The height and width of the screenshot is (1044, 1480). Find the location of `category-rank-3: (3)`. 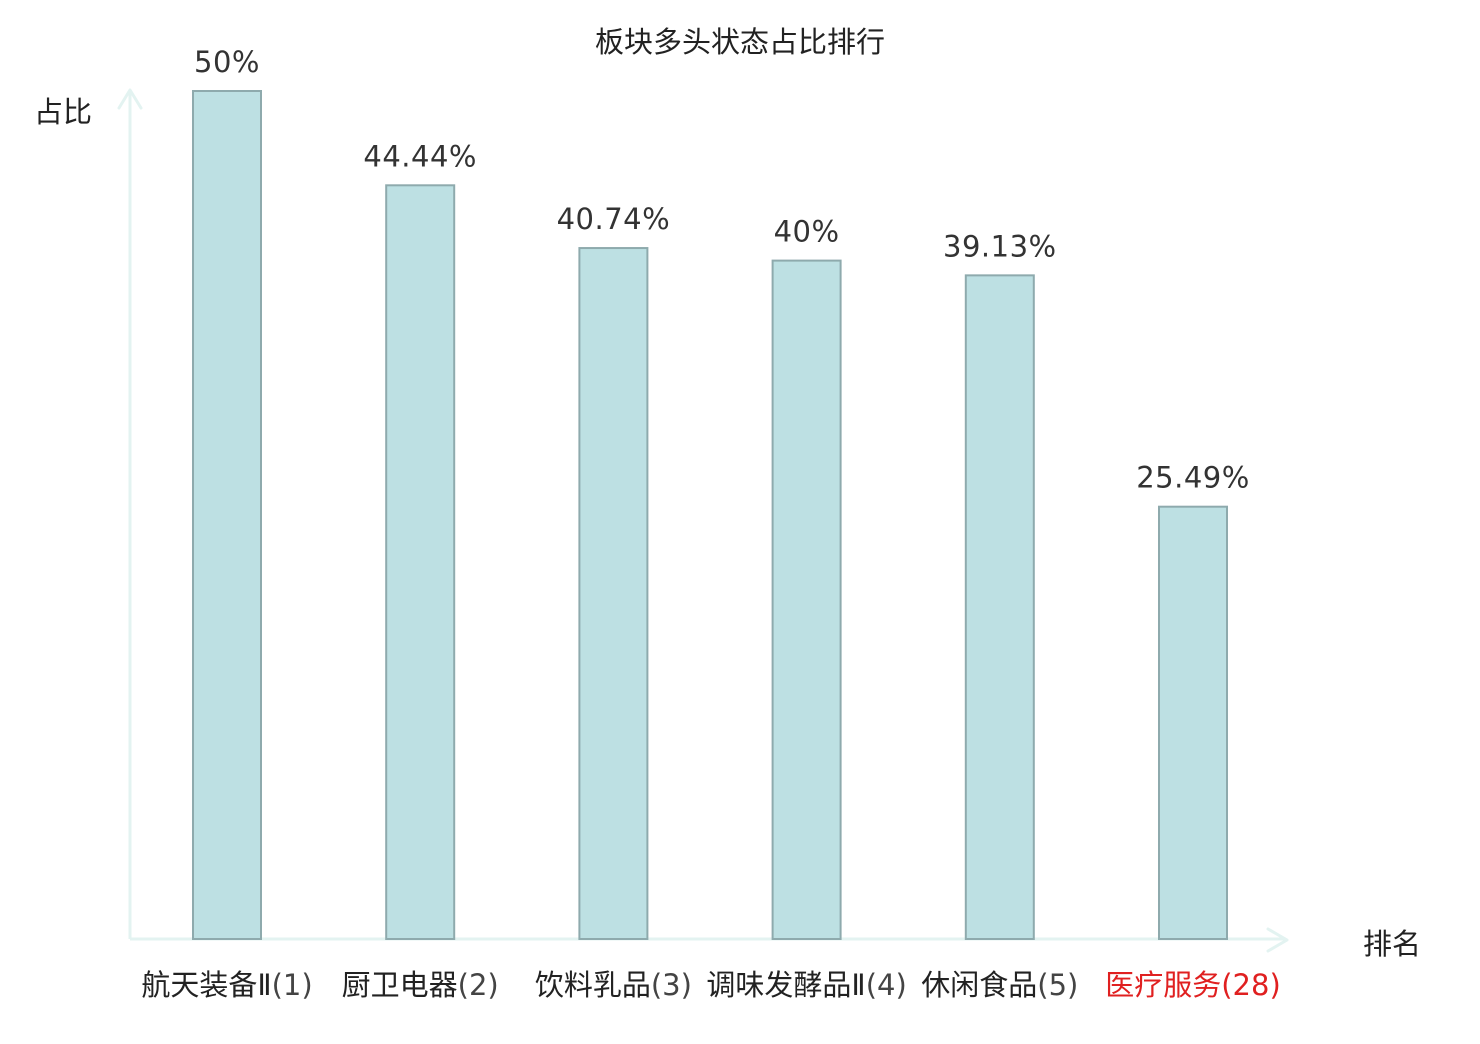

category-rank-3: (3) is located at coordinates (671, 985).